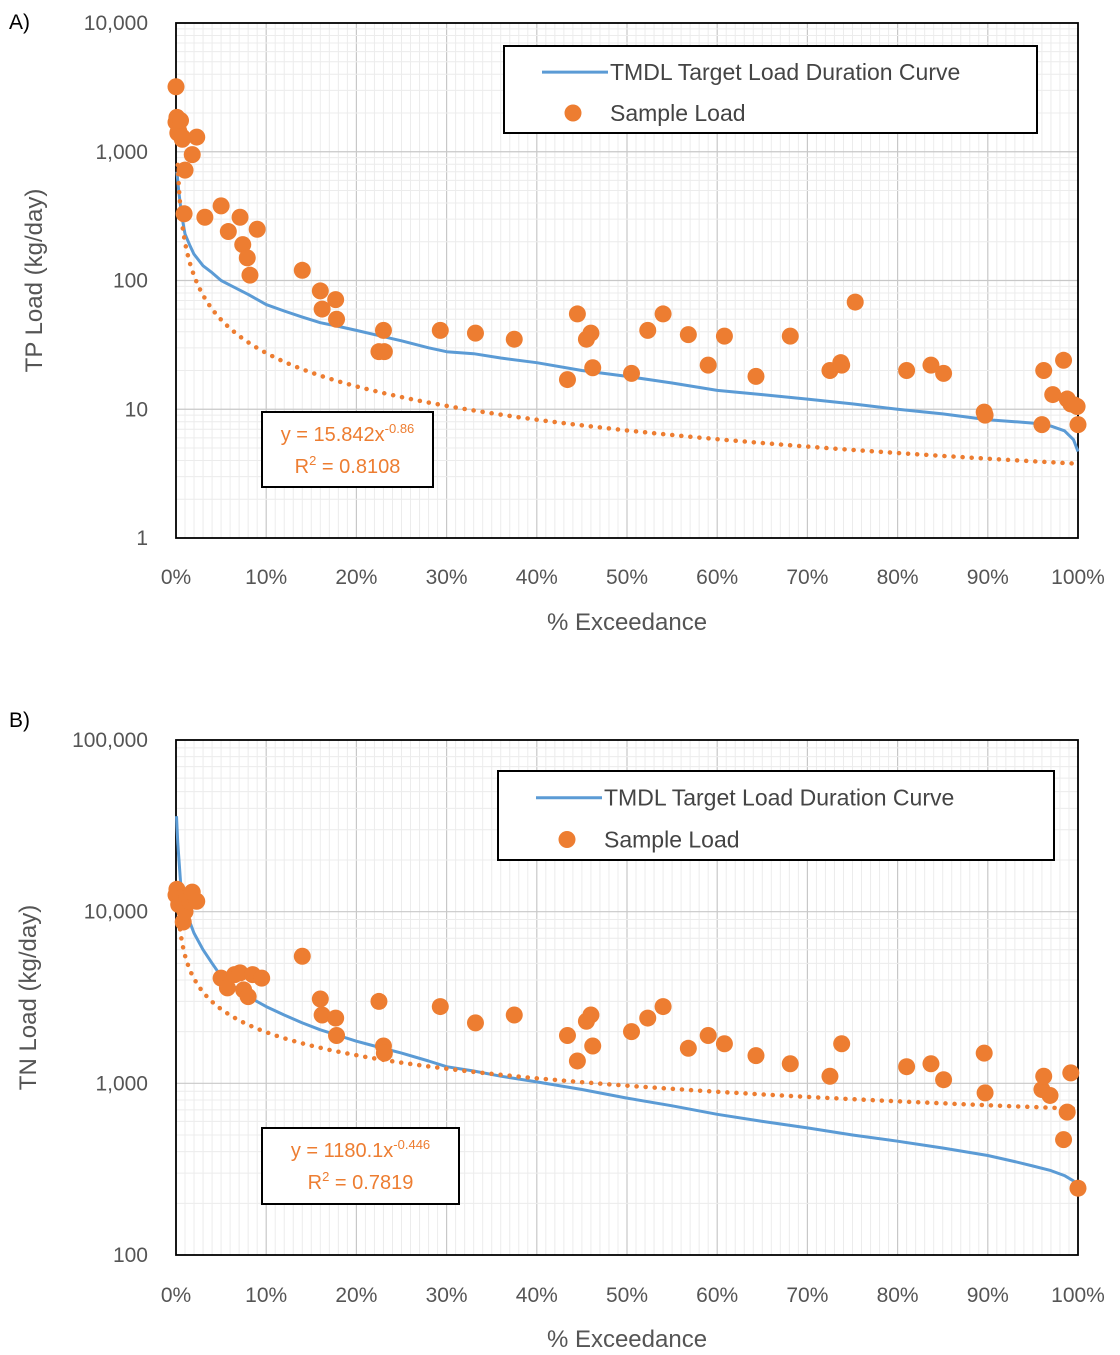 Image resolution: width=1120 pixels, height=1355 pixels. What do you see at coordinates (988, 577) in the screenshot?
I see `x-tick-label: 90%` at bounding box center [988, 577].